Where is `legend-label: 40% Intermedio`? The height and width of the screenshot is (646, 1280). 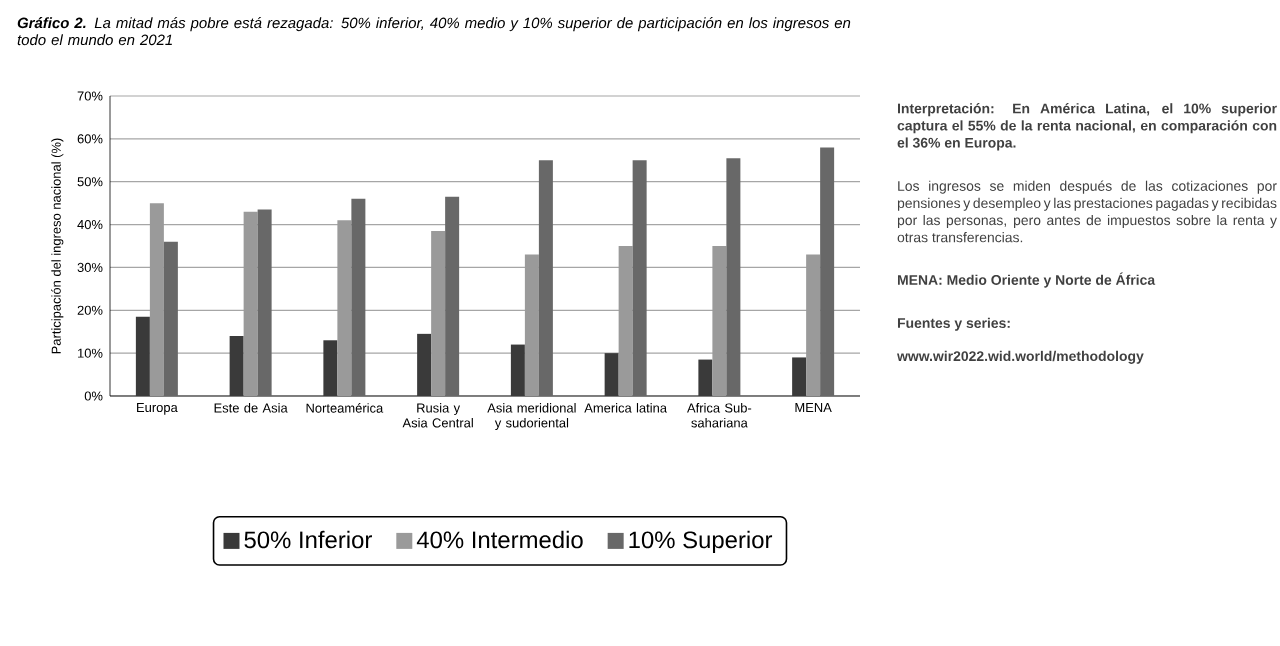 legend-label: 40% Intermedio is located at coordinates (499, 539).